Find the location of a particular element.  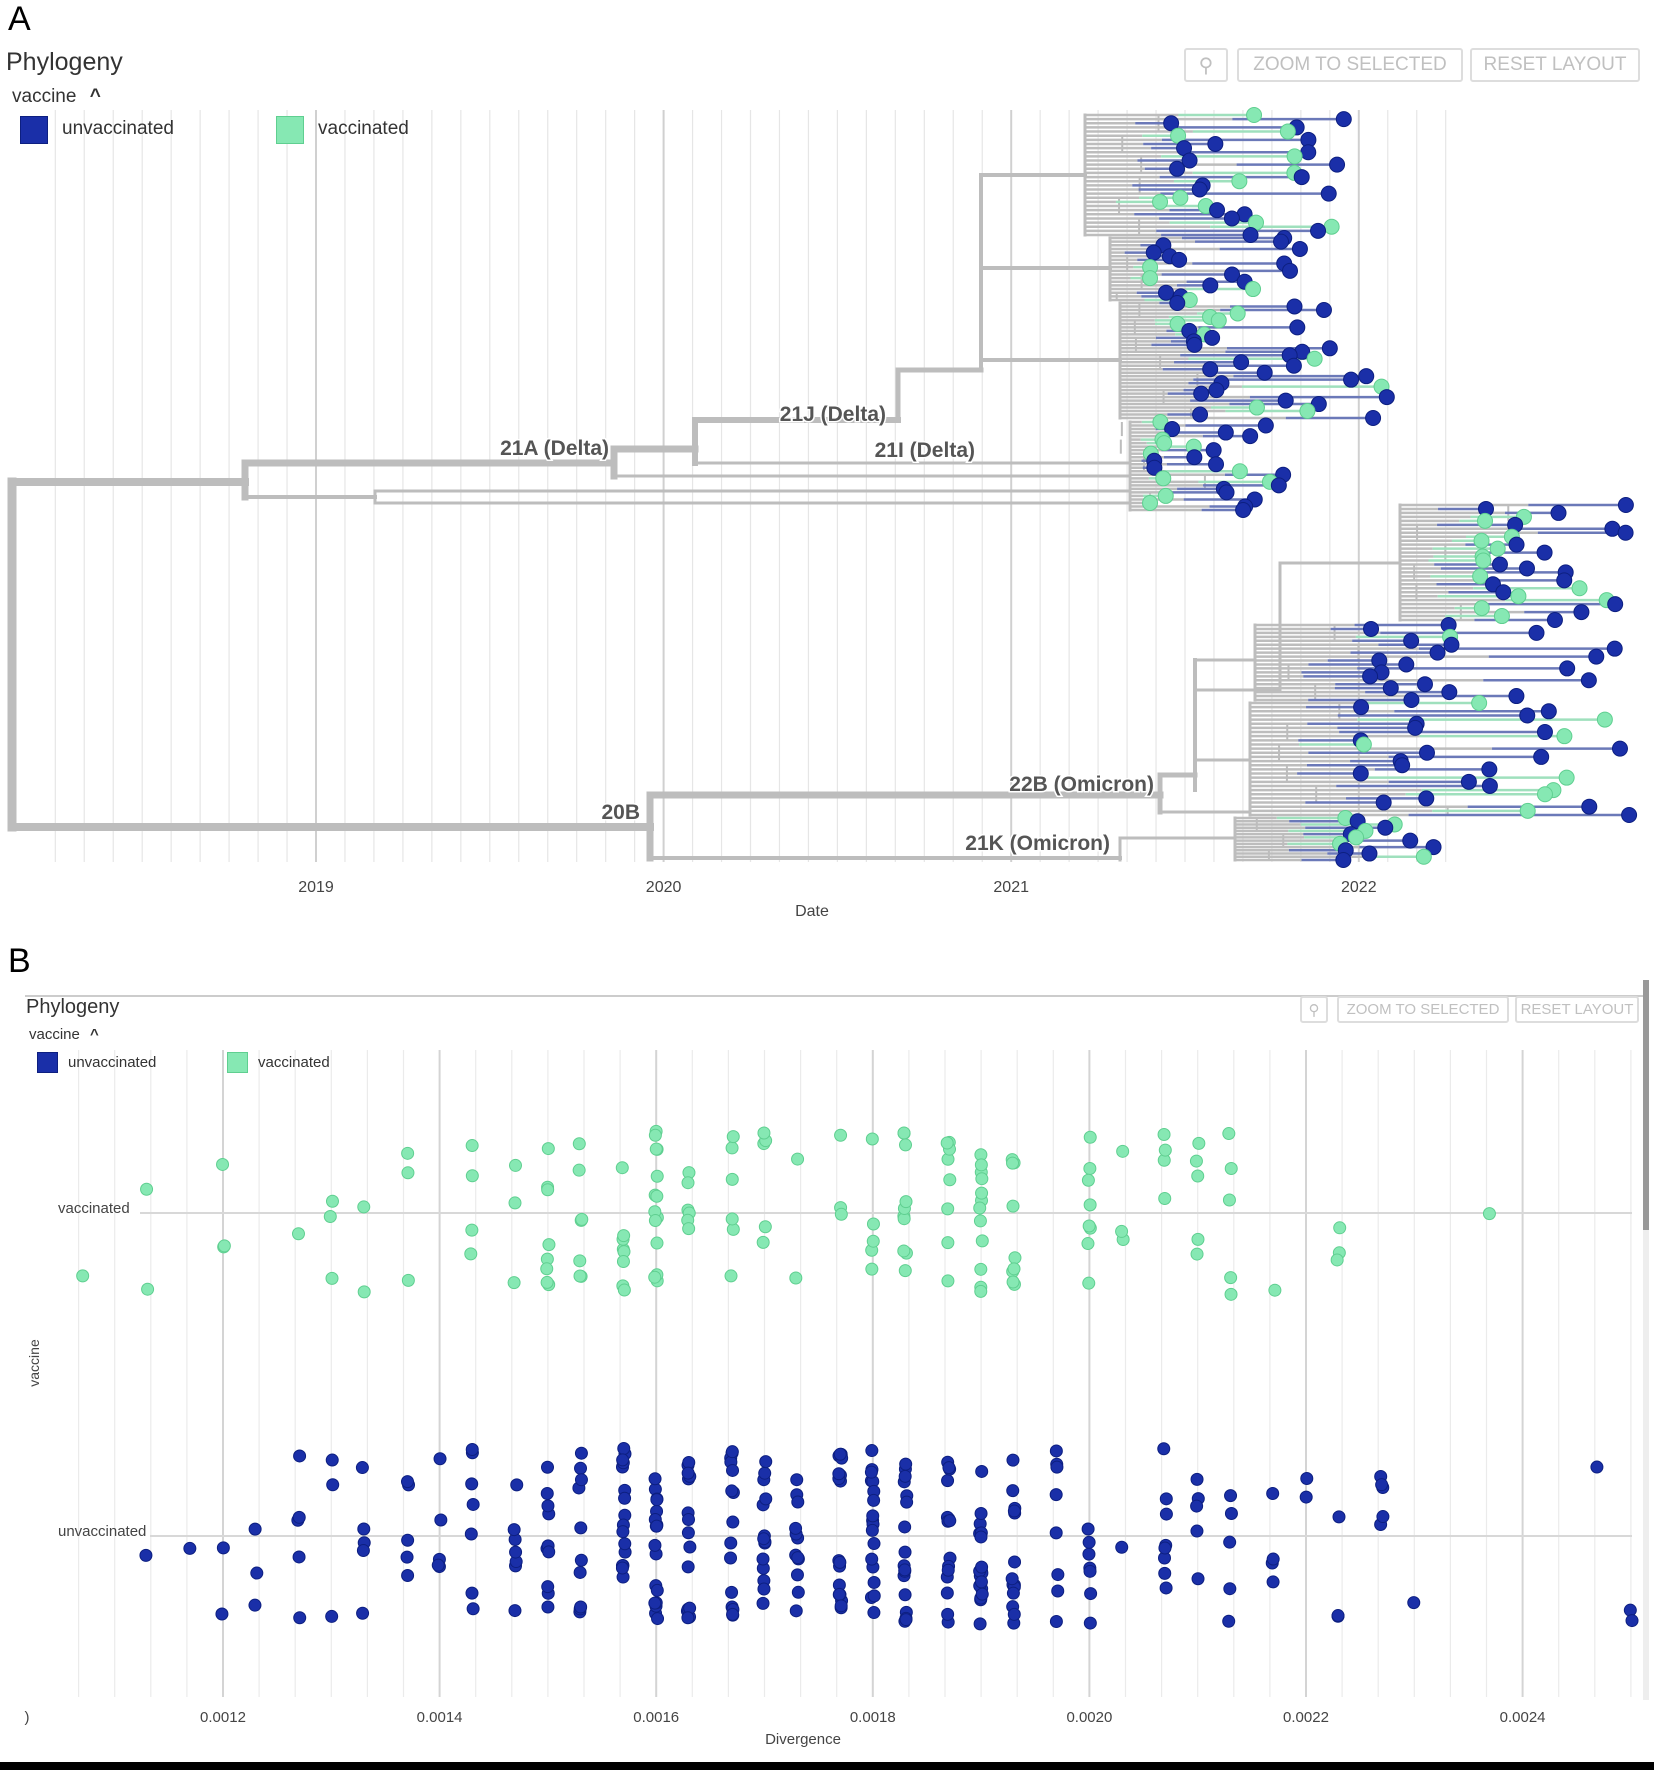

bottom-border is located at coordinates (827, 1766).